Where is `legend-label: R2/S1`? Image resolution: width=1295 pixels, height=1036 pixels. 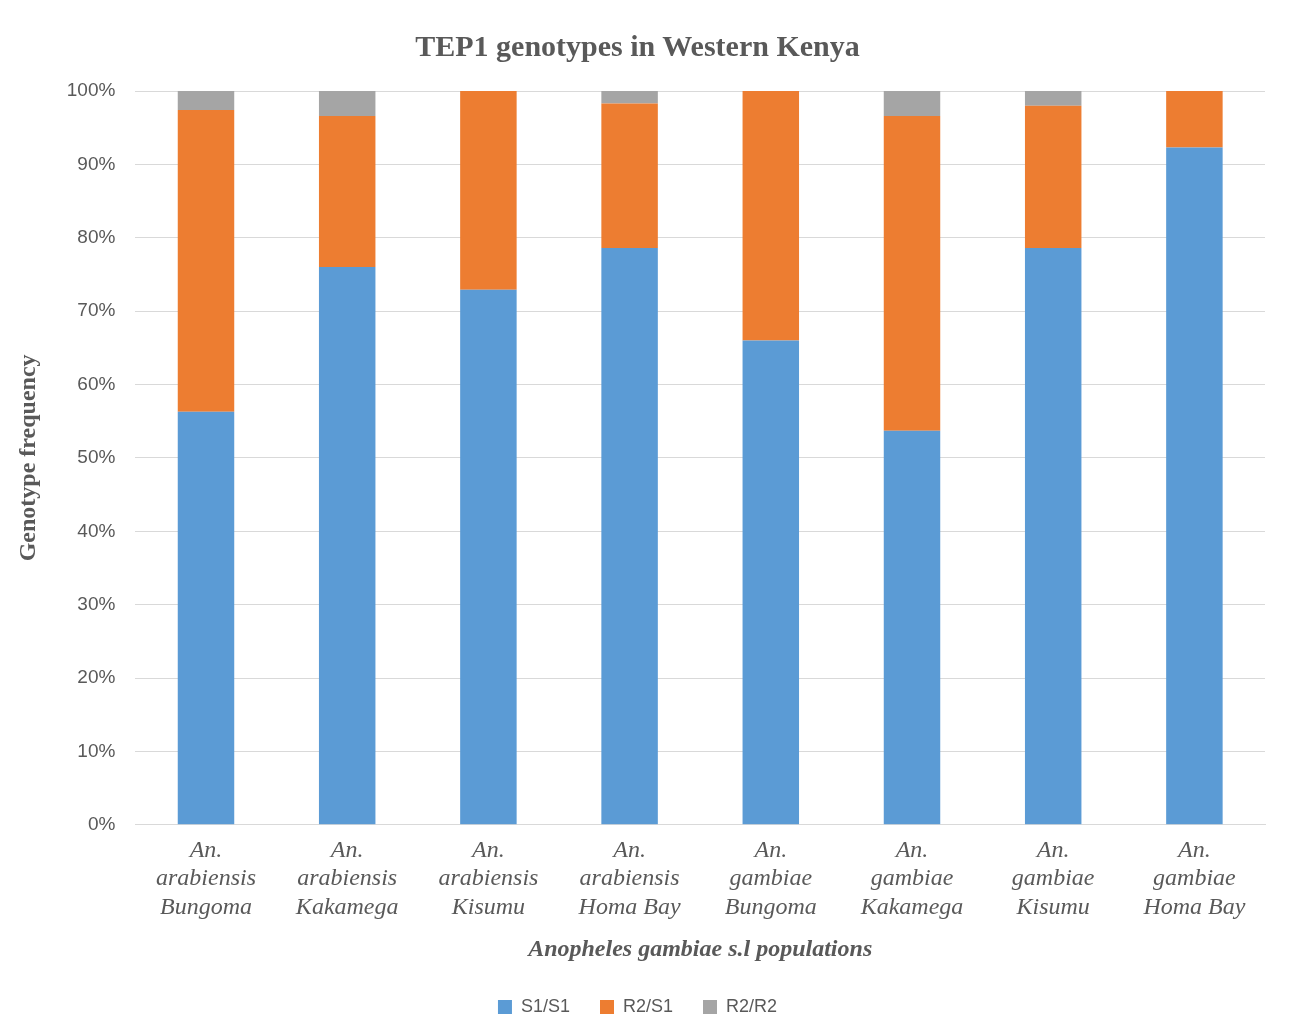 legend-label: R2/S1 is located at coordinates (648, 1005).